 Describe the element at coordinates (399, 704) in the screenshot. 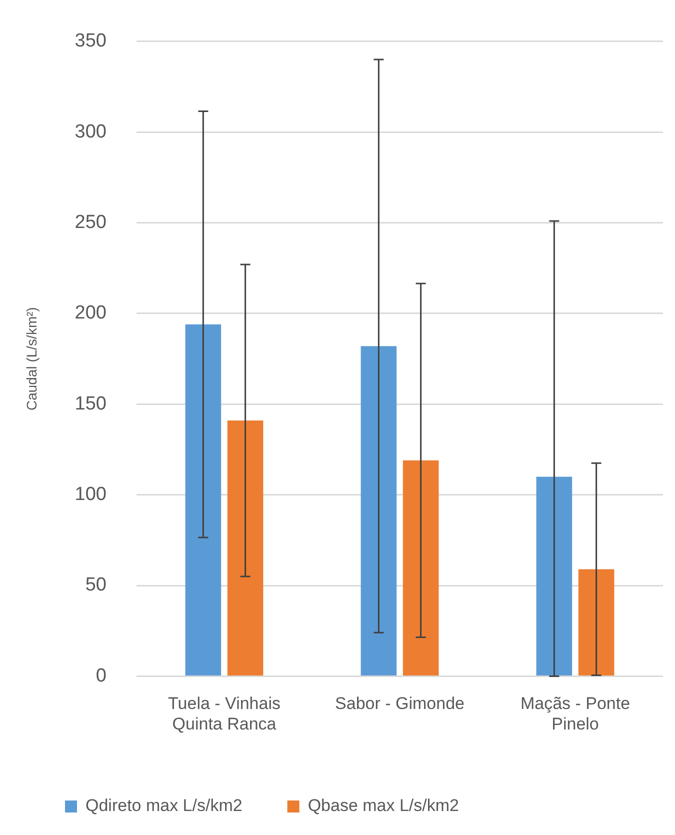

I see `x-tick-label: Sabor - Gimonde` at that location.